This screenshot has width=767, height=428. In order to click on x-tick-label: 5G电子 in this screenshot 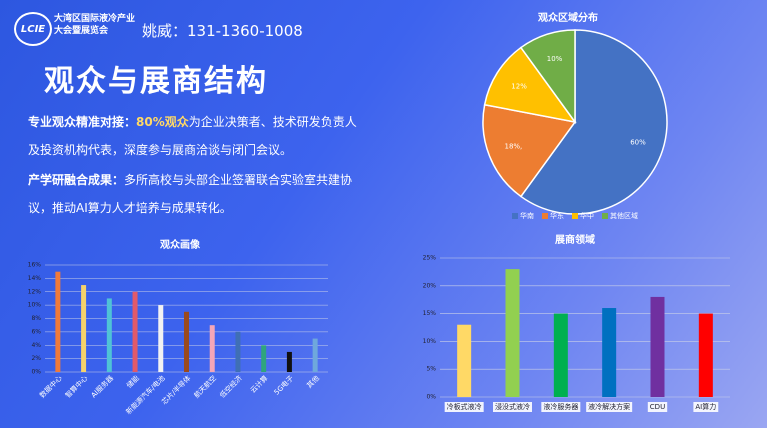, I will do `click(283, 384)`.